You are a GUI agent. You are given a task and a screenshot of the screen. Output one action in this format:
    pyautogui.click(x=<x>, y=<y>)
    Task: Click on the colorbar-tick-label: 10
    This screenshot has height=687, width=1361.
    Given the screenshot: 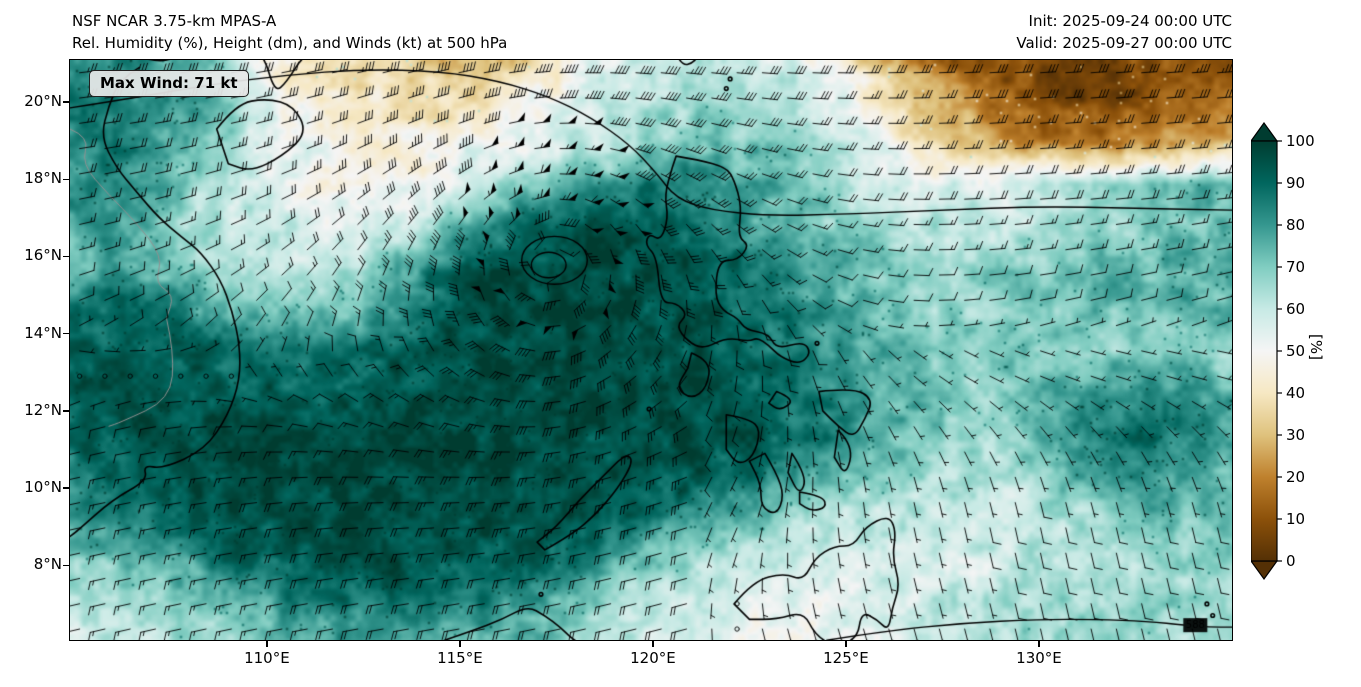 What is the action you would take?
    pyautogui.click(x=1295, y=519)
    